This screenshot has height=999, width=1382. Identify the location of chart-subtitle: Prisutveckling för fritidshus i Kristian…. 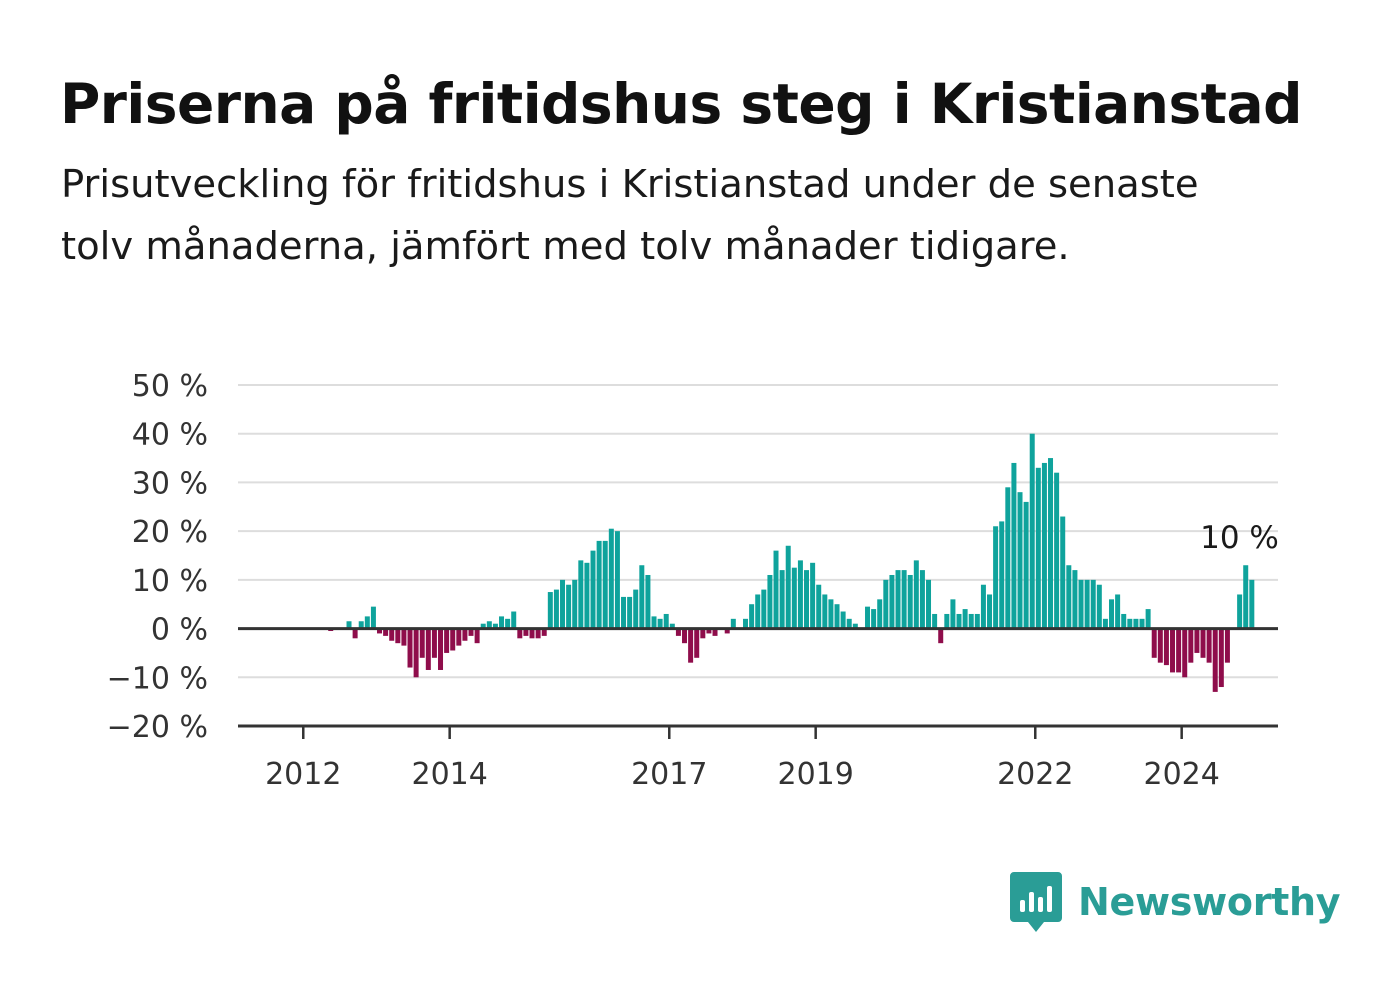
(630, 215).